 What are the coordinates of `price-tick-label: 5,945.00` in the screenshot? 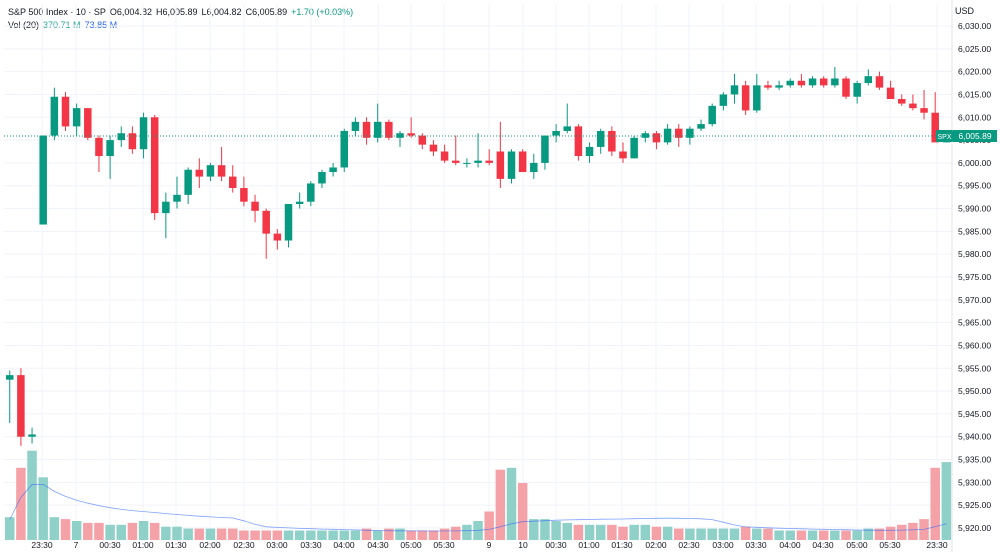 It's located at (974, 414).